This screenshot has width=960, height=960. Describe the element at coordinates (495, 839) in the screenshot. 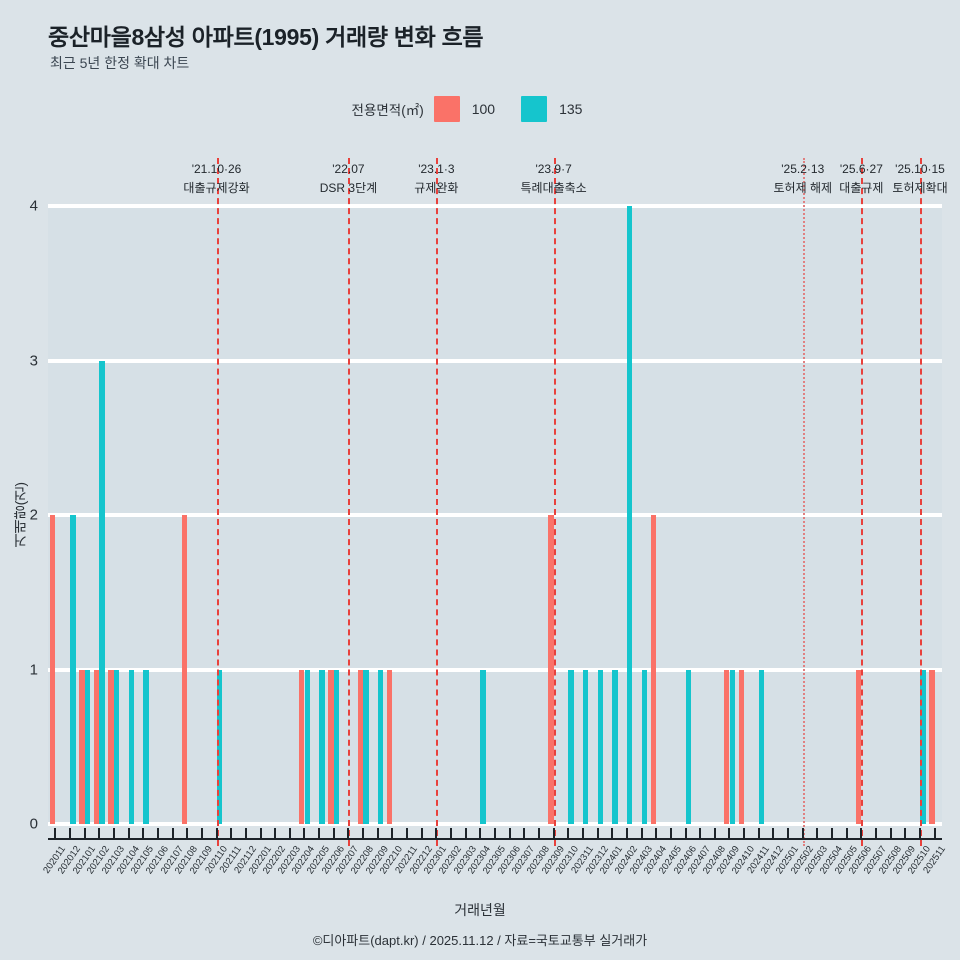

I see `x-axis-line` at that location.